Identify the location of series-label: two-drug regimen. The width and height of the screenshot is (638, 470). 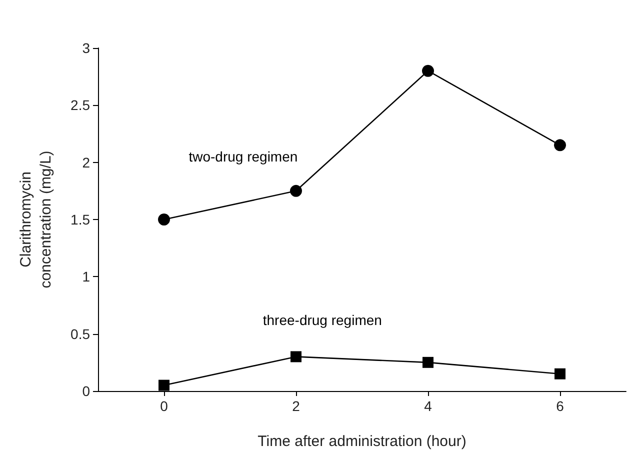
(243, 156).